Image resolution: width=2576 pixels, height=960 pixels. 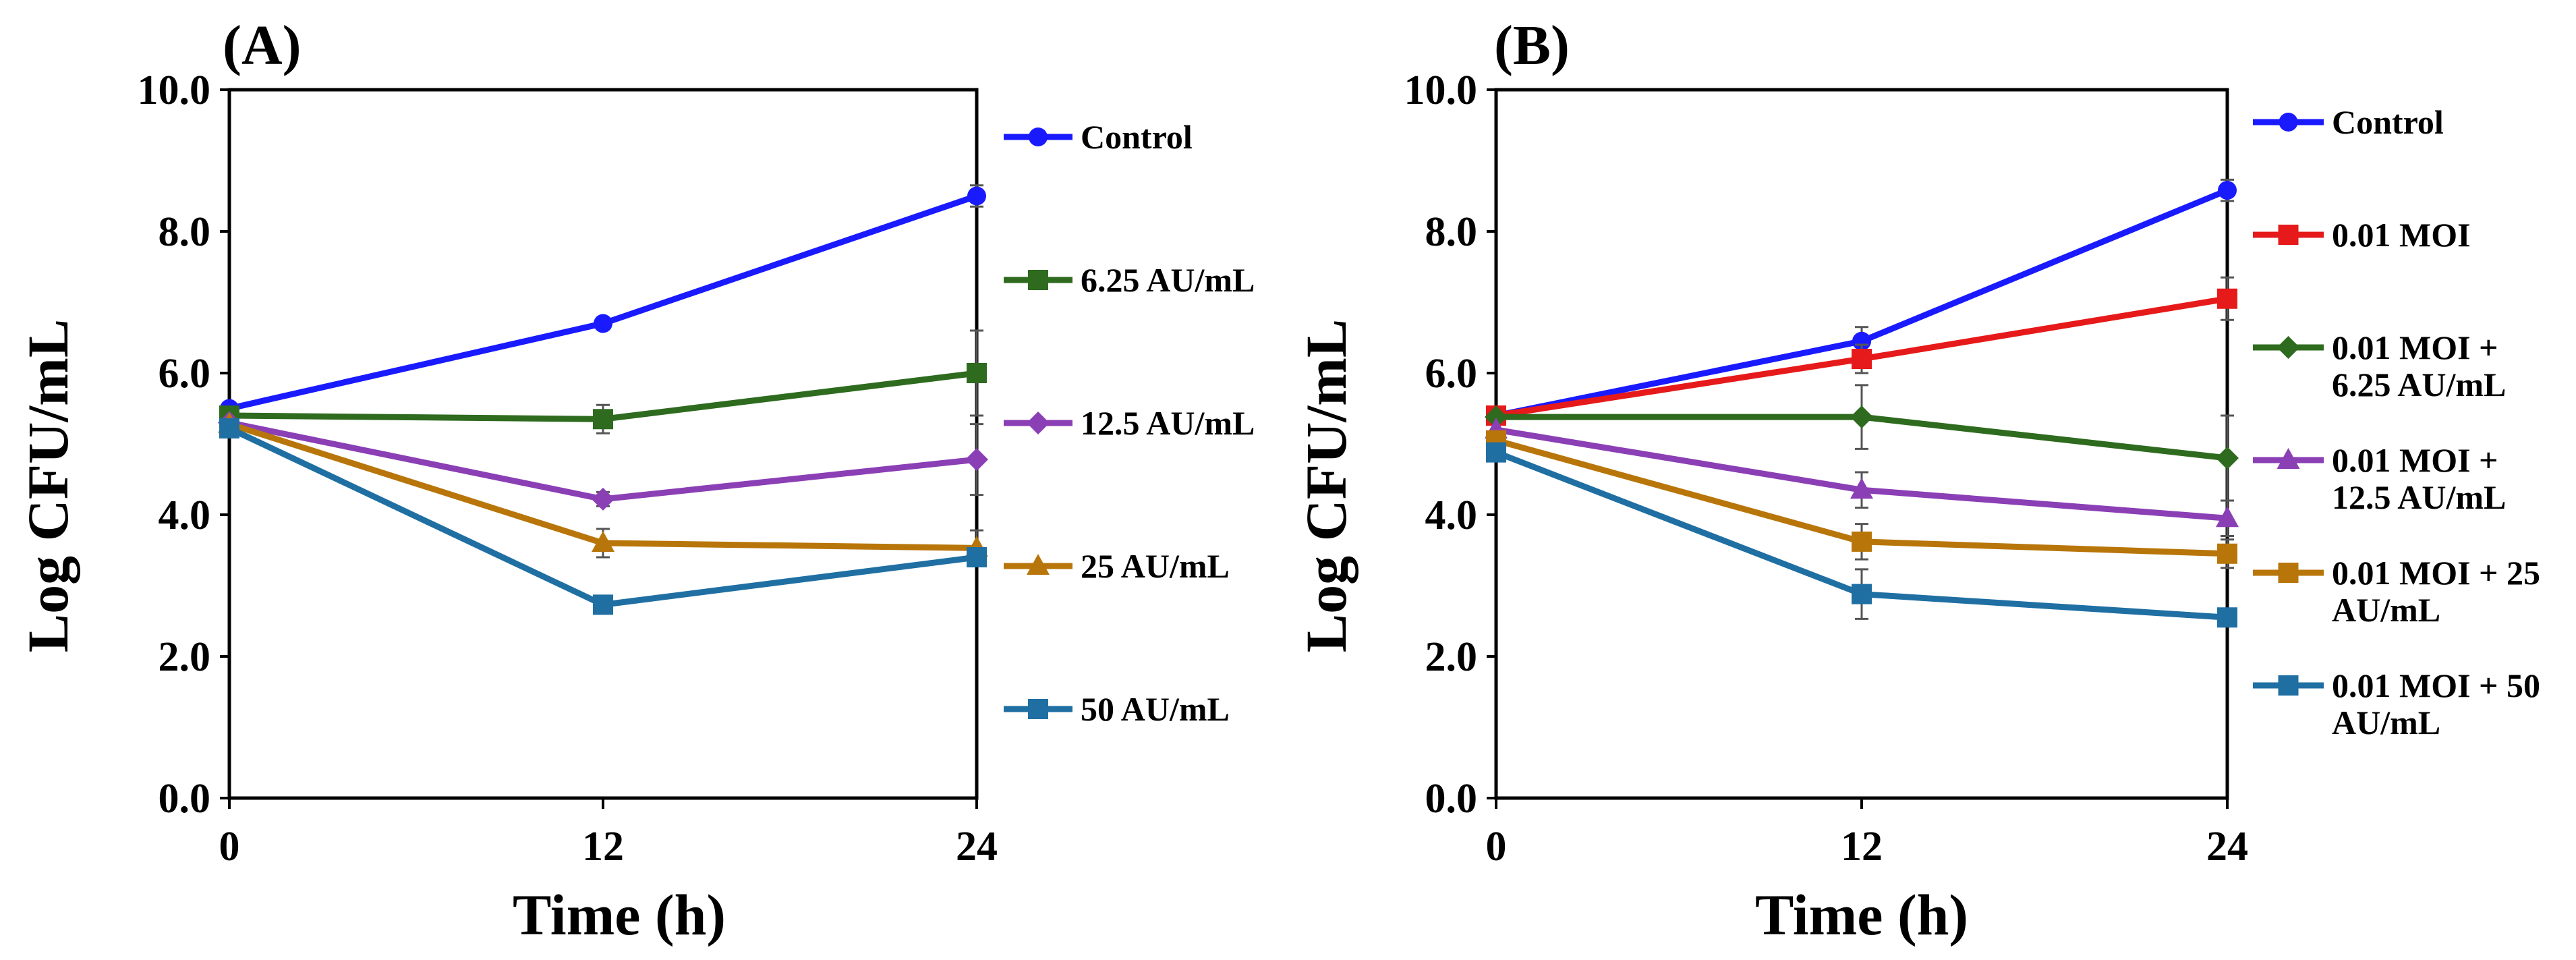 What do you see at coordinates (1451, 232) in the screenshot?
I see `y-tick-label-b: 8.0` at bounding box center [1451, 232].